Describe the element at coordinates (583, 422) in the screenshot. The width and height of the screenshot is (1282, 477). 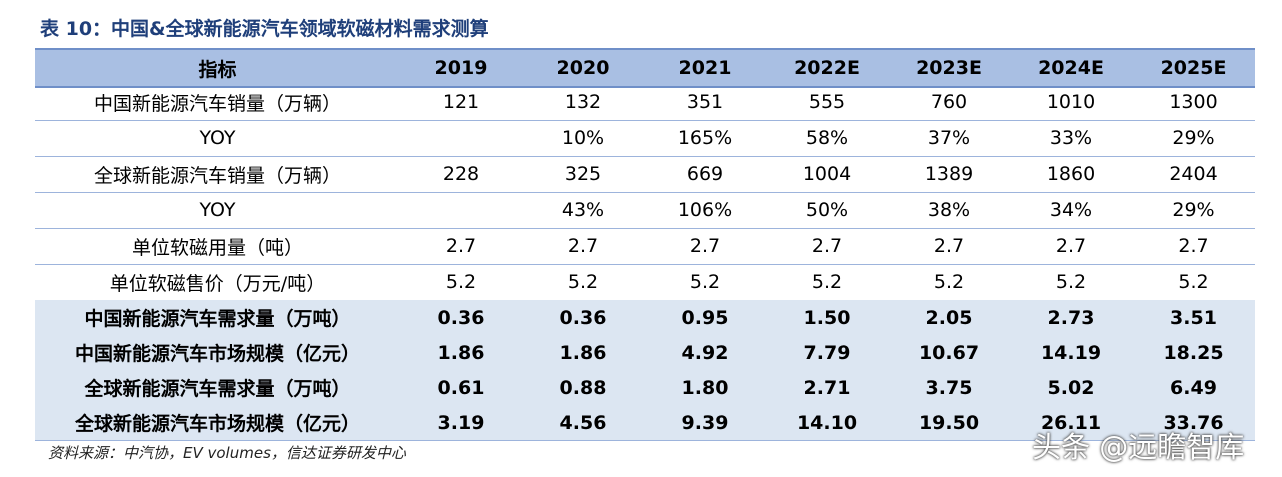
I see `table-cell: 4.56` at that location.